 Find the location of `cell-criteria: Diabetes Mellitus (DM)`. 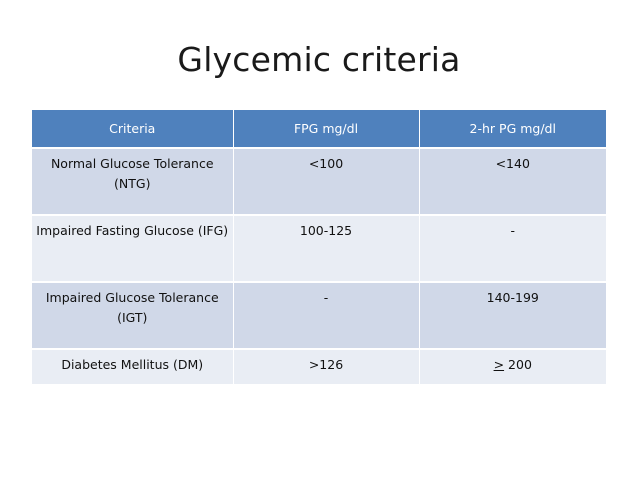

cell-criteria: Diabetes Mellitus (DM) is located at coordinates (133, 366).